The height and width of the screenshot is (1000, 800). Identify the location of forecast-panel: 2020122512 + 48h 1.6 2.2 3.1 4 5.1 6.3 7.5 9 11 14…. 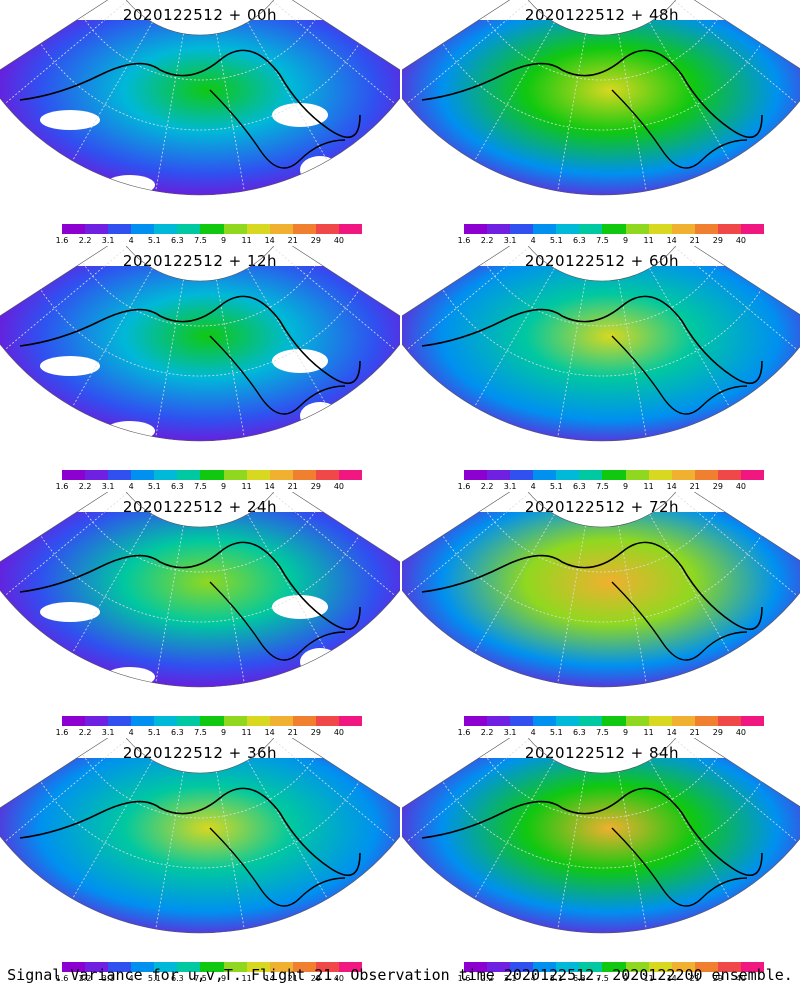
(601, 122).